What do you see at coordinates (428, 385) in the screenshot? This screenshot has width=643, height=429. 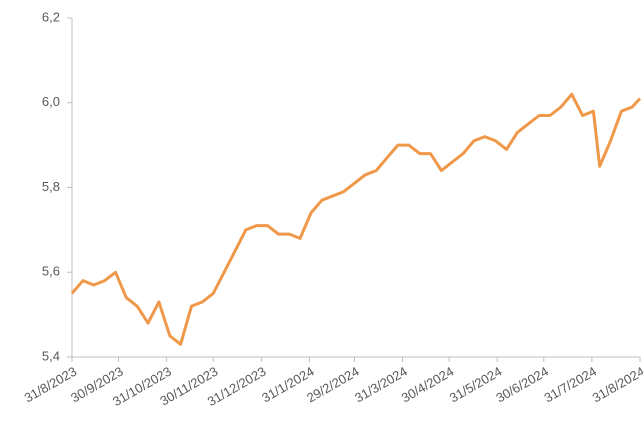 I see `x-tick-label: 30/4/2024` at bounding box center [428, 385].